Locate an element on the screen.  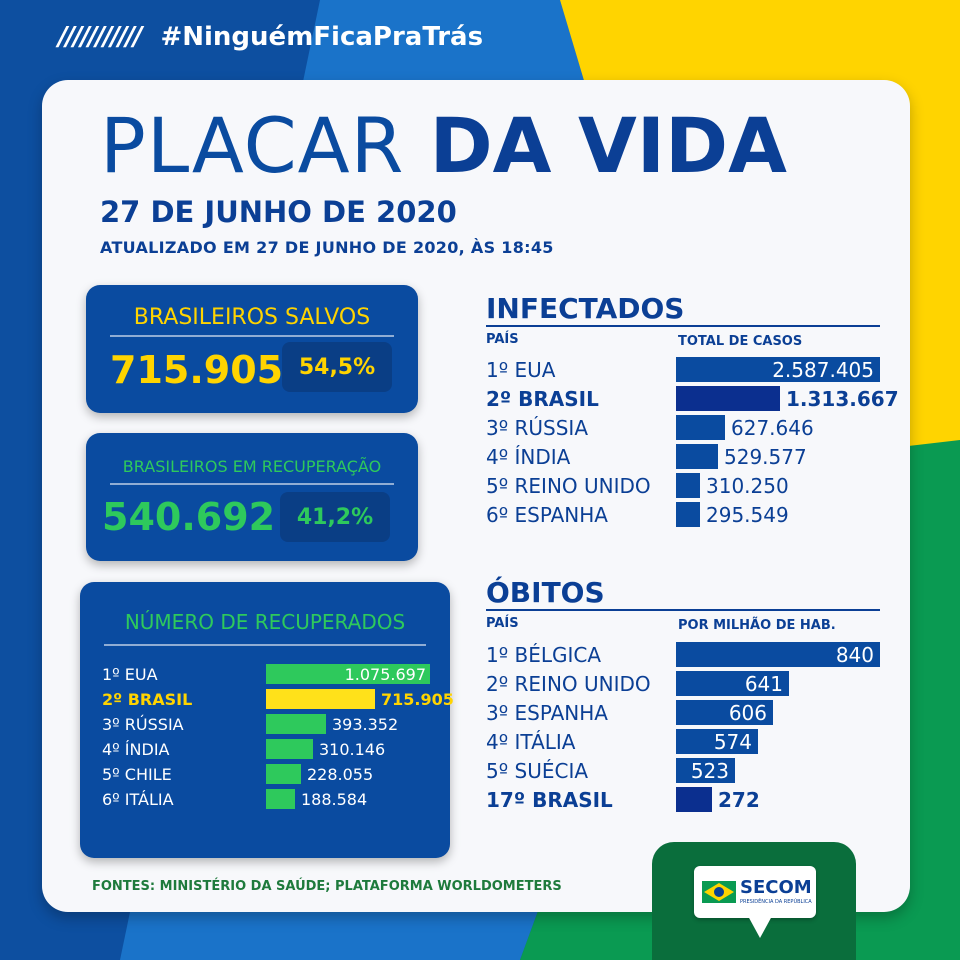
infected-row: 4º ÍNDIA 529.577 is located at coordinates (686, 457).